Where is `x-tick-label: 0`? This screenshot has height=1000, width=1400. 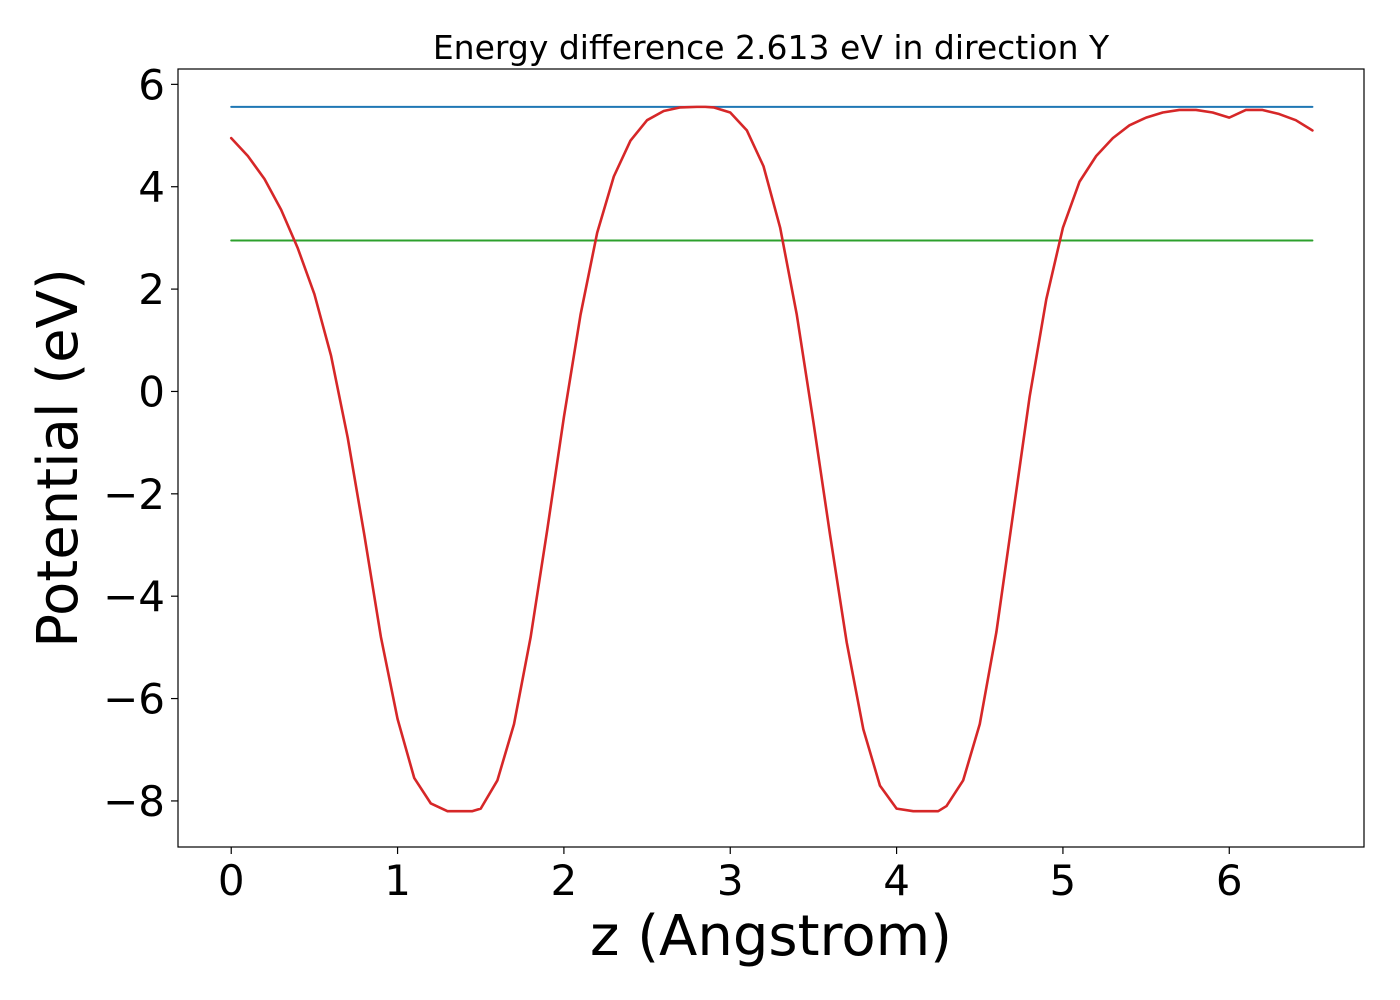 x-tick-label: 0 is located at coordinates (231, 880).